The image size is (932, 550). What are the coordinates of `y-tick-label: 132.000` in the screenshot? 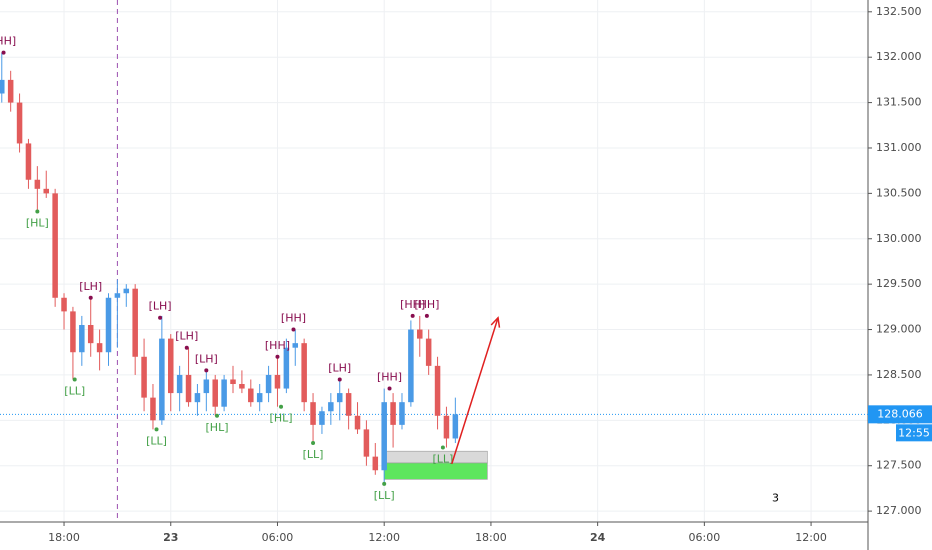 It's located at (899, 56).